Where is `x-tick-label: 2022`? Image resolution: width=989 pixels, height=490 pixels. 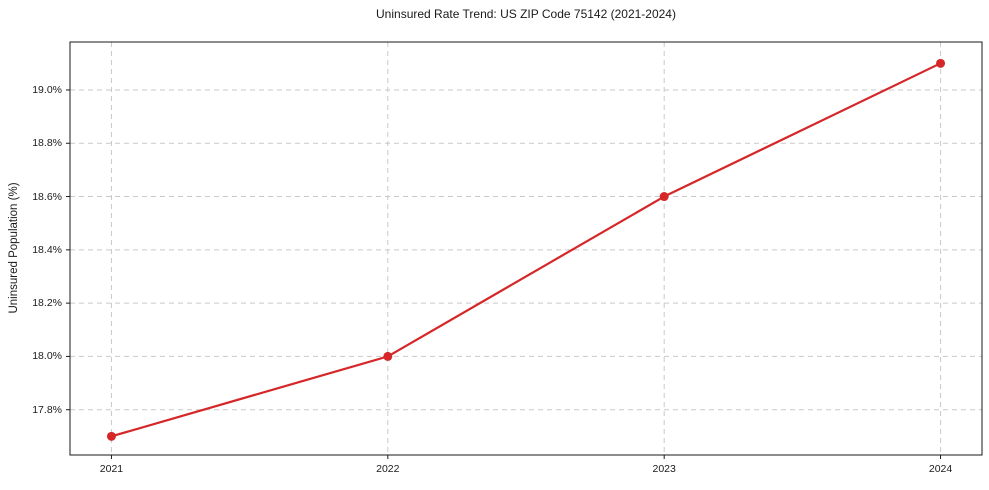
x-tick-label: 2022 is located at coordinates (388, 469).